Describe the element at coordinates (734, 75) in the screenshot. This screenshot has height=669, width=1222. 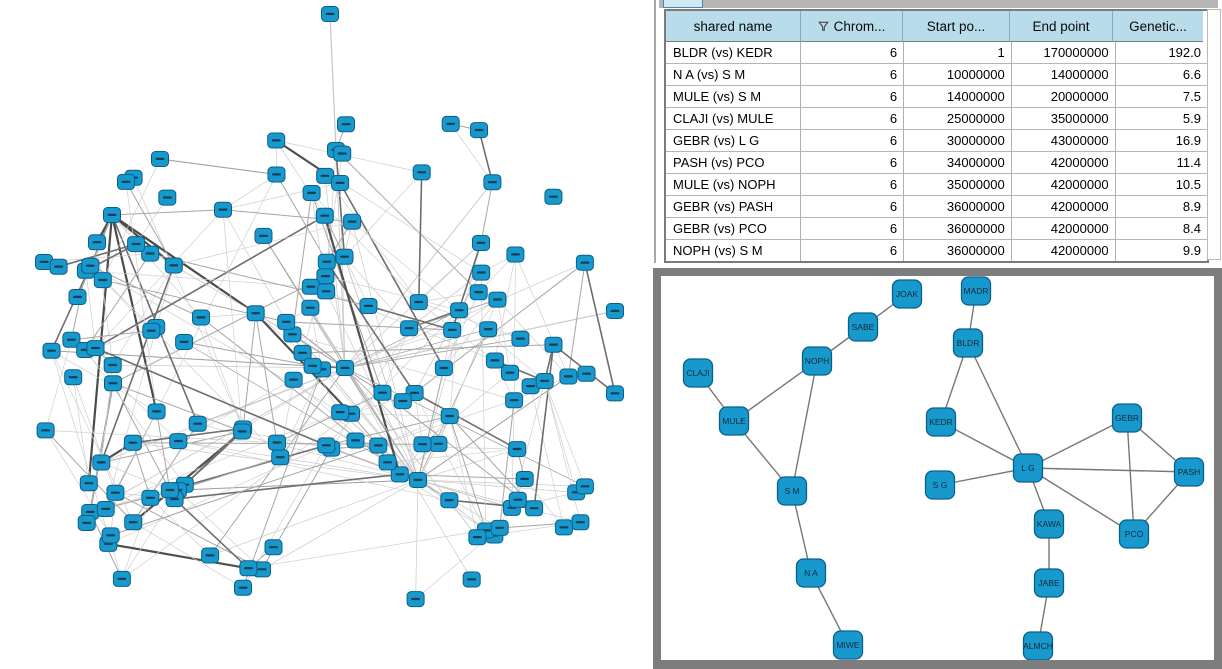
I see `table-cell: N A (vs) S M` at that location.